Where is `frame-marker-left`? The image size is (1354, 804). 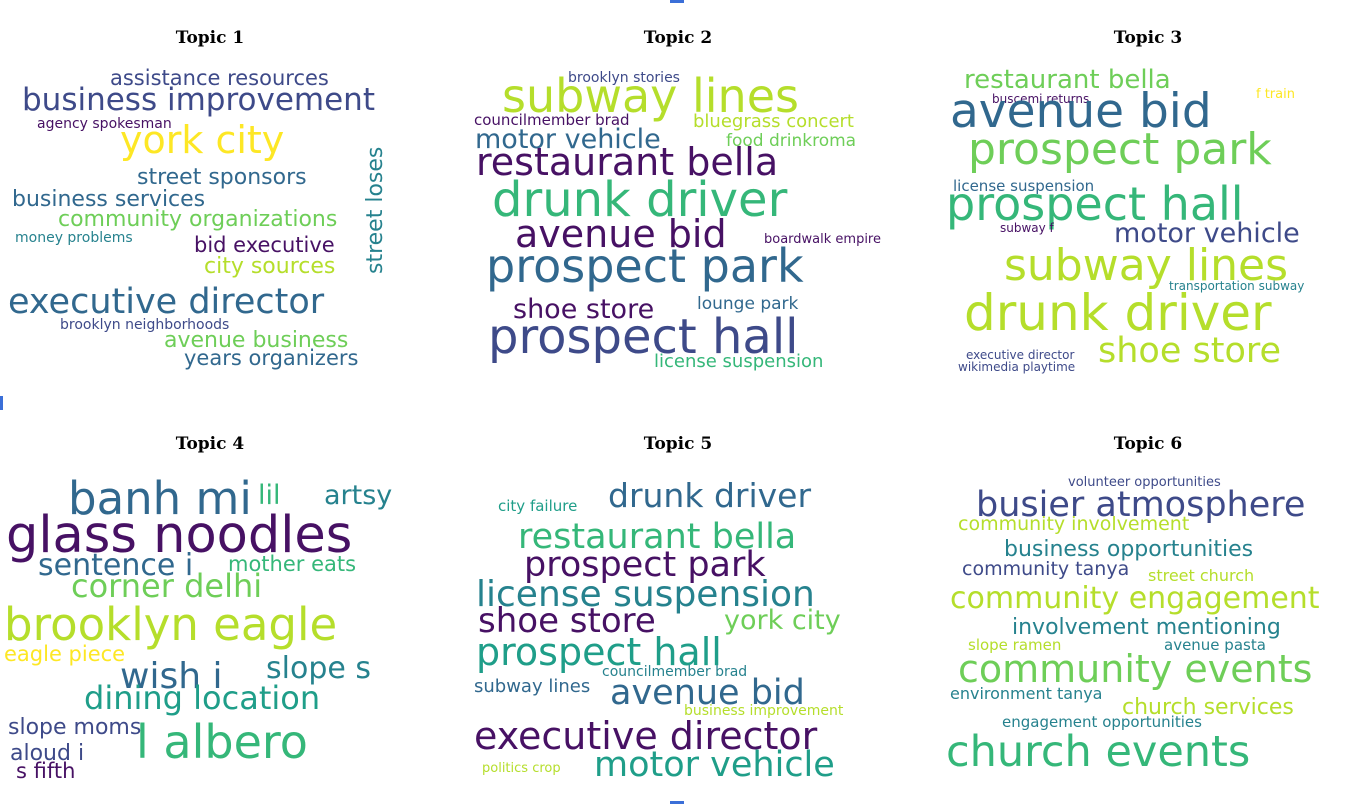 frame-marker-left is located at coordinates (1, 403).